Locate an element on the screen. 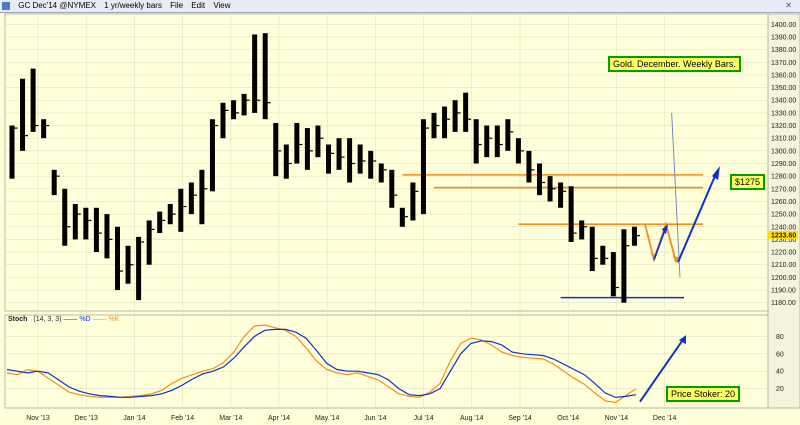 Image resolution: width=800 pixels, height=425 pixels. stoch-k-legend: —— %K is located at coordinates (106, 319).